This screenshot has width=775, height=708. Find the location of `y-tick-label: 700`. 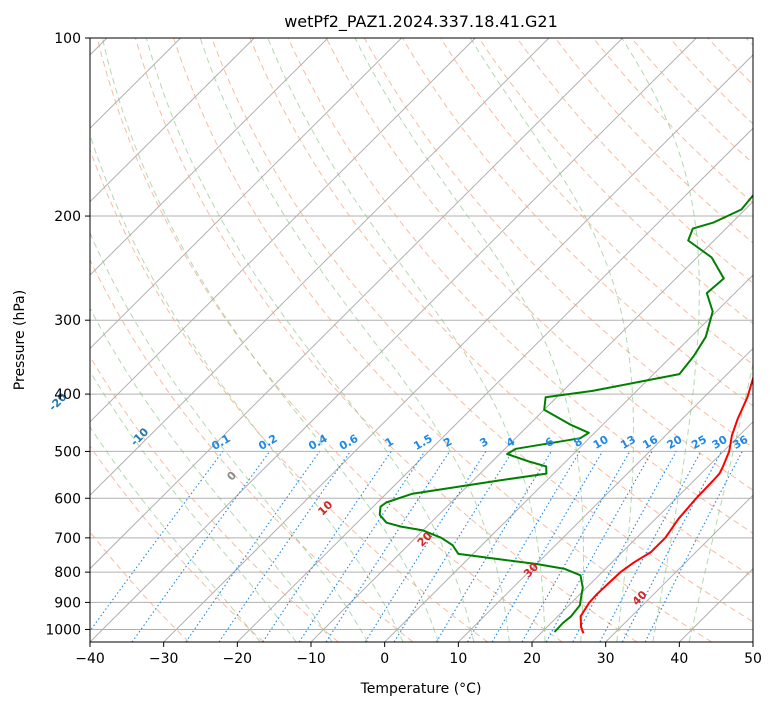

y-tick-label: 700 is located at coordinates (67, 539).